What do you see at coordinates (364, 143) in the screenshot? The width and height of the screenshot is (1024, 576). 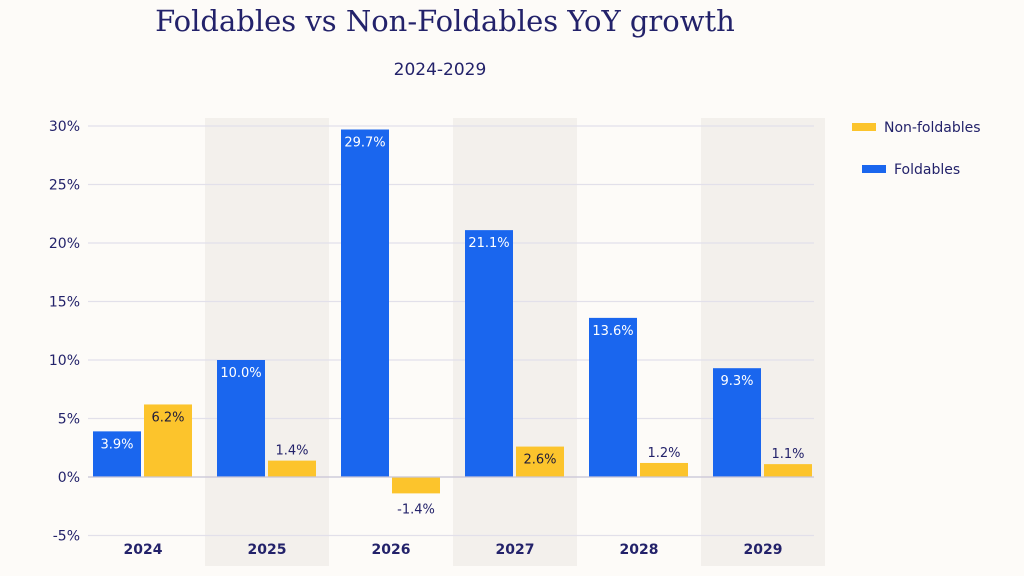 I see `data-label: 29.7%` at bounding box center [364, 143].